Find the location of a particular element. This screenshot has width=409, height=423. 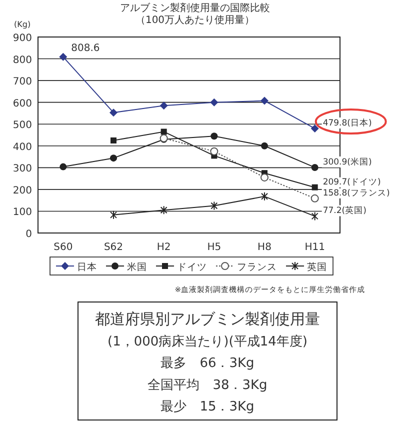

annotation: 209.7(ドイツ) is located at coordinates (351, 182).